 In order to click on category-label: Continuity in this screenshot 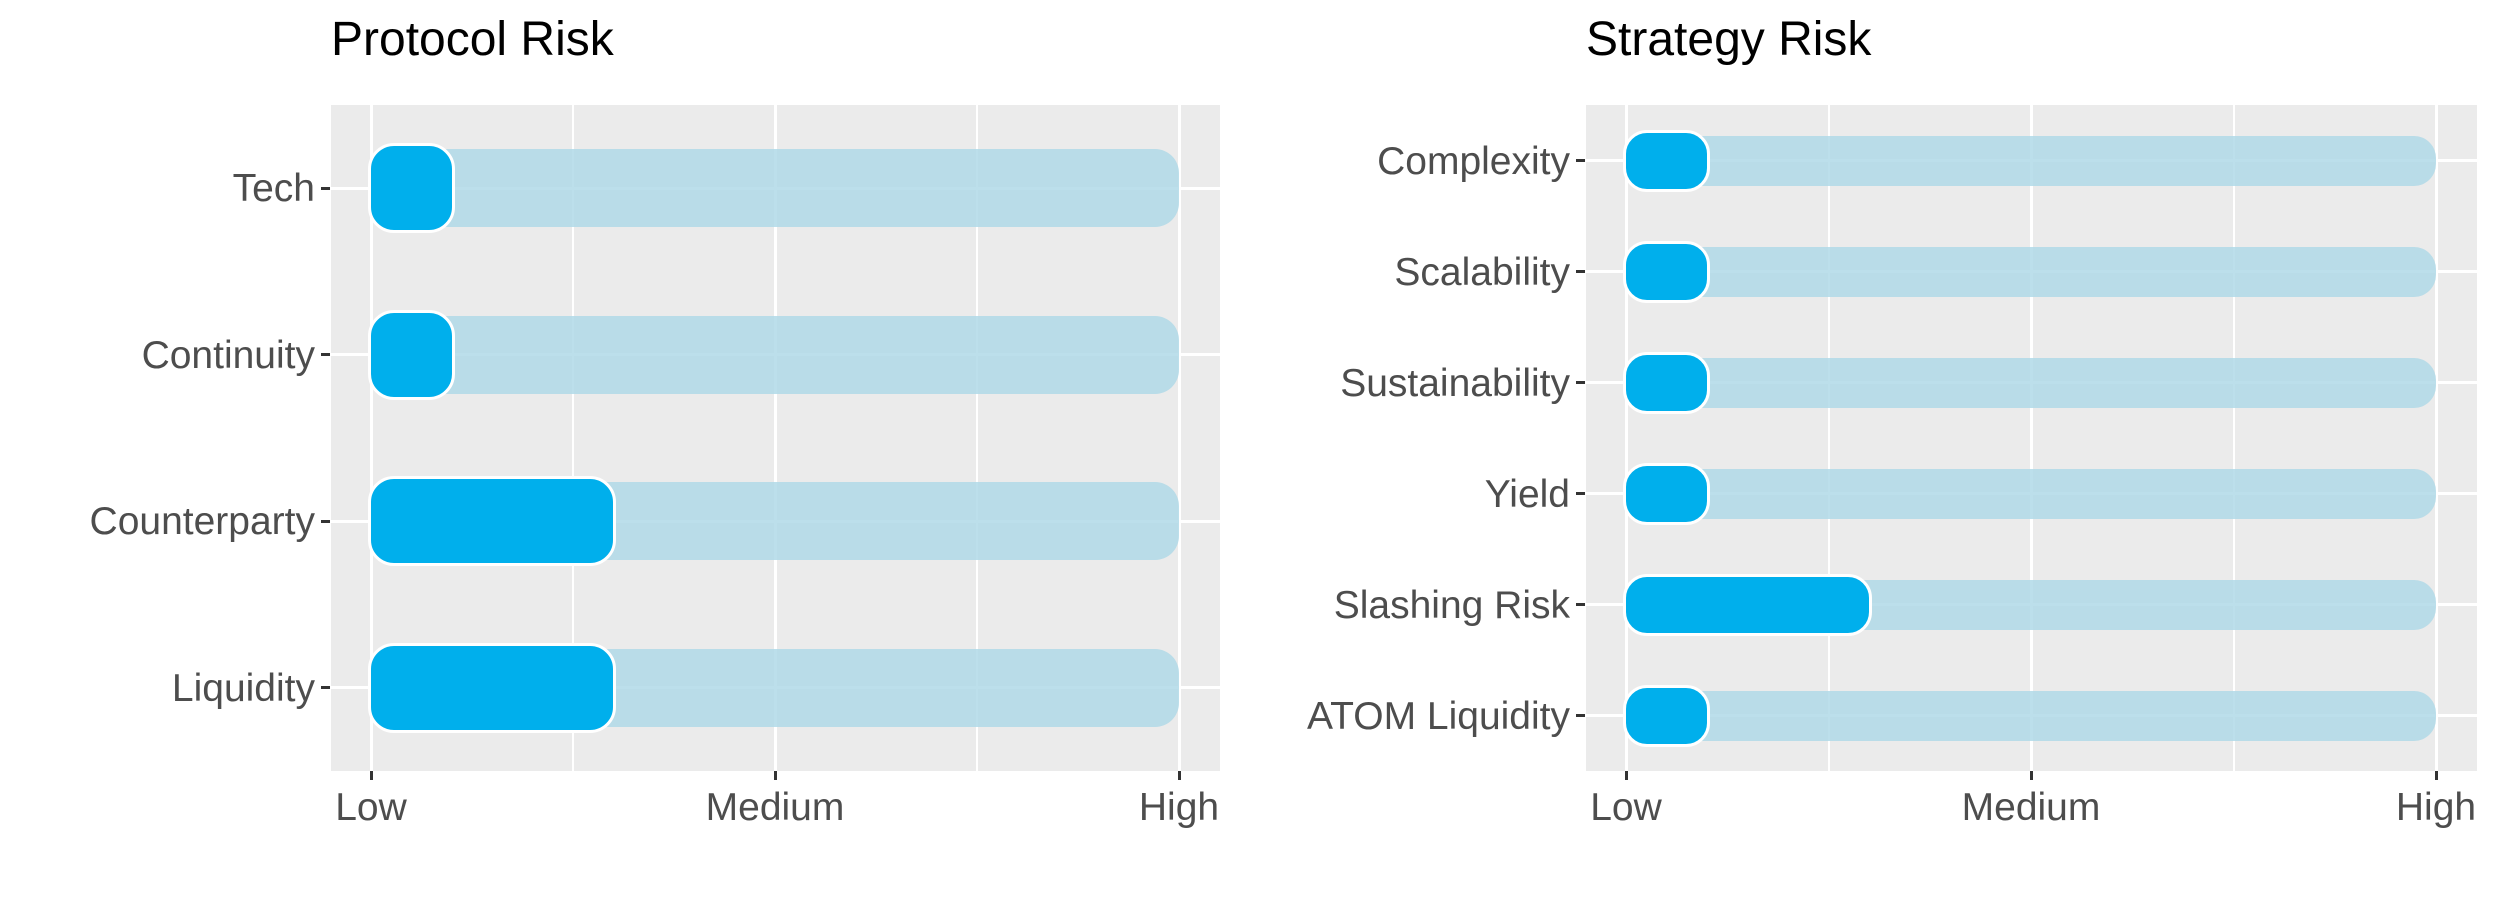, I will do `click(228, 355)`.